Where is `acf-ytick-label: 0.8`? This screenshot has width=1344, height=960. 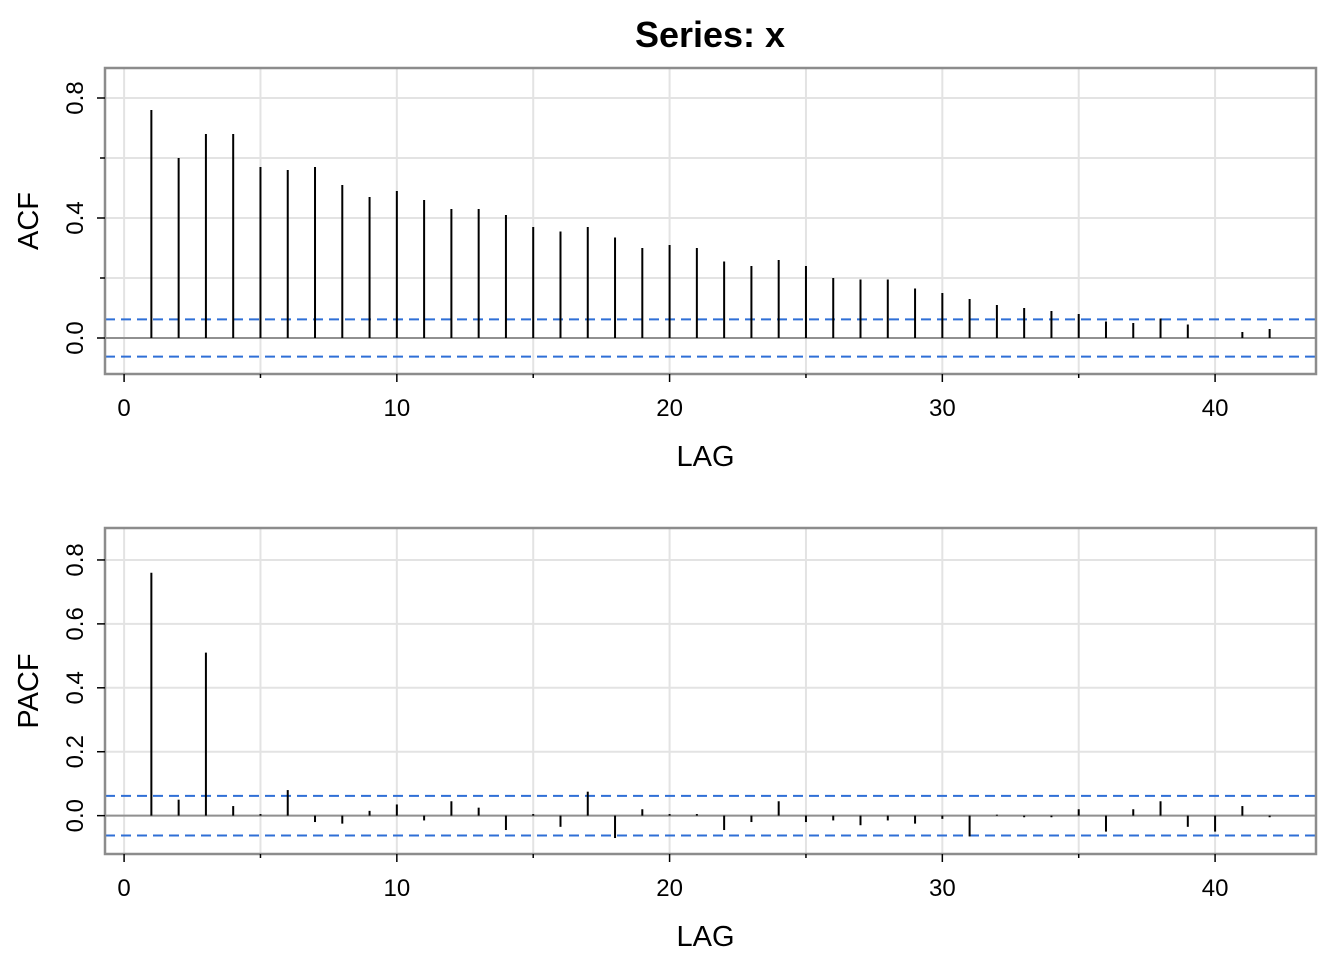 acf-ytick-label: 0.8 is located at coordinates (75, 97).